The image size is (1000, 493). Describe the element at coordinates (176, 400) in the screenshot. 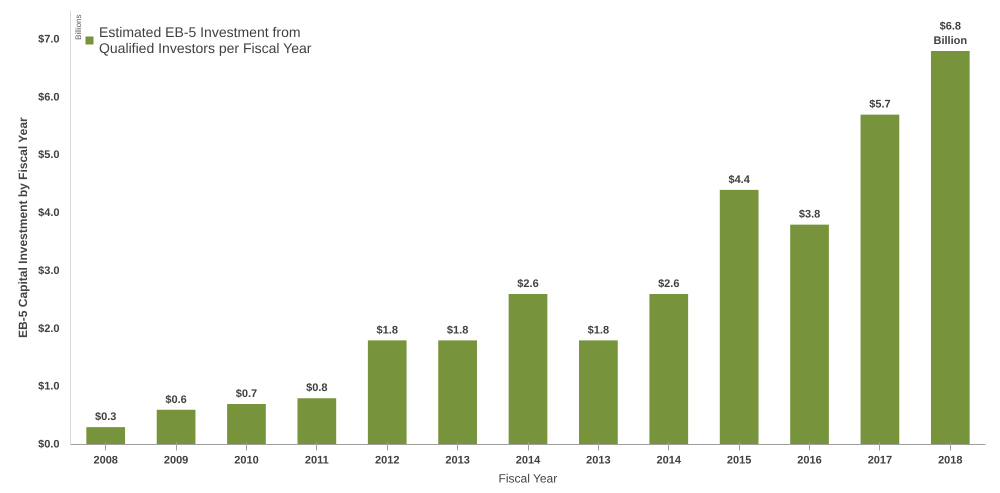

I see `data-label: $0.6` at that location.